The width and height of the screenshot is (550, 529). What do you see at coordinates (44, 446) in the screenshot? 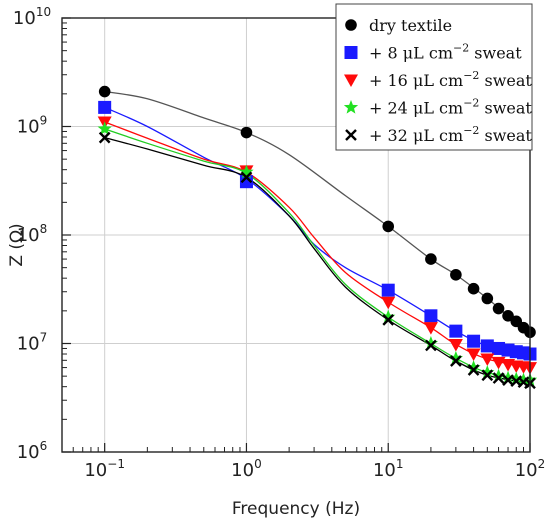
I see `y-tick-exponent: 6` at bounding box center [44, 446].